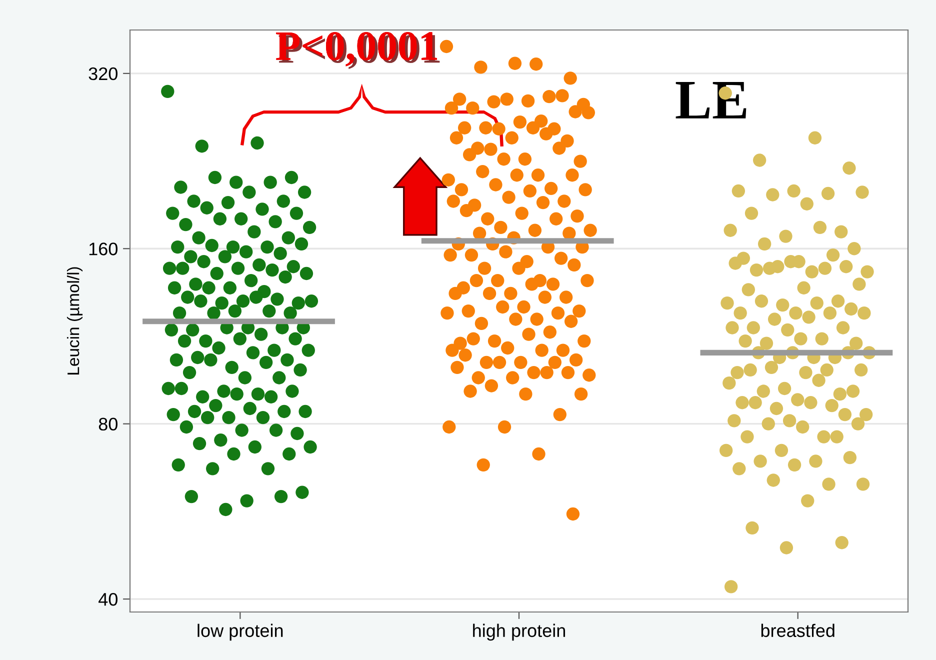 The height and width of the screenshot is (660, 936). I want to click on y-tick-label: 40, so click(108, 599).